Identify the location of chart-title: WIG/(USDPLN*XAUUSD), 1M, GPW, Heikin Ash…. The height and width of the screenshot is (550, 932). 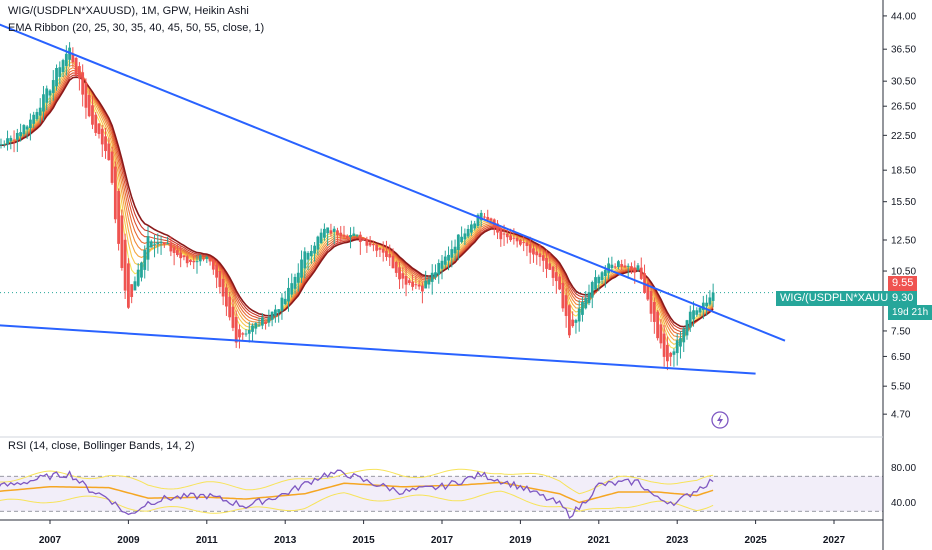
(128, 11).